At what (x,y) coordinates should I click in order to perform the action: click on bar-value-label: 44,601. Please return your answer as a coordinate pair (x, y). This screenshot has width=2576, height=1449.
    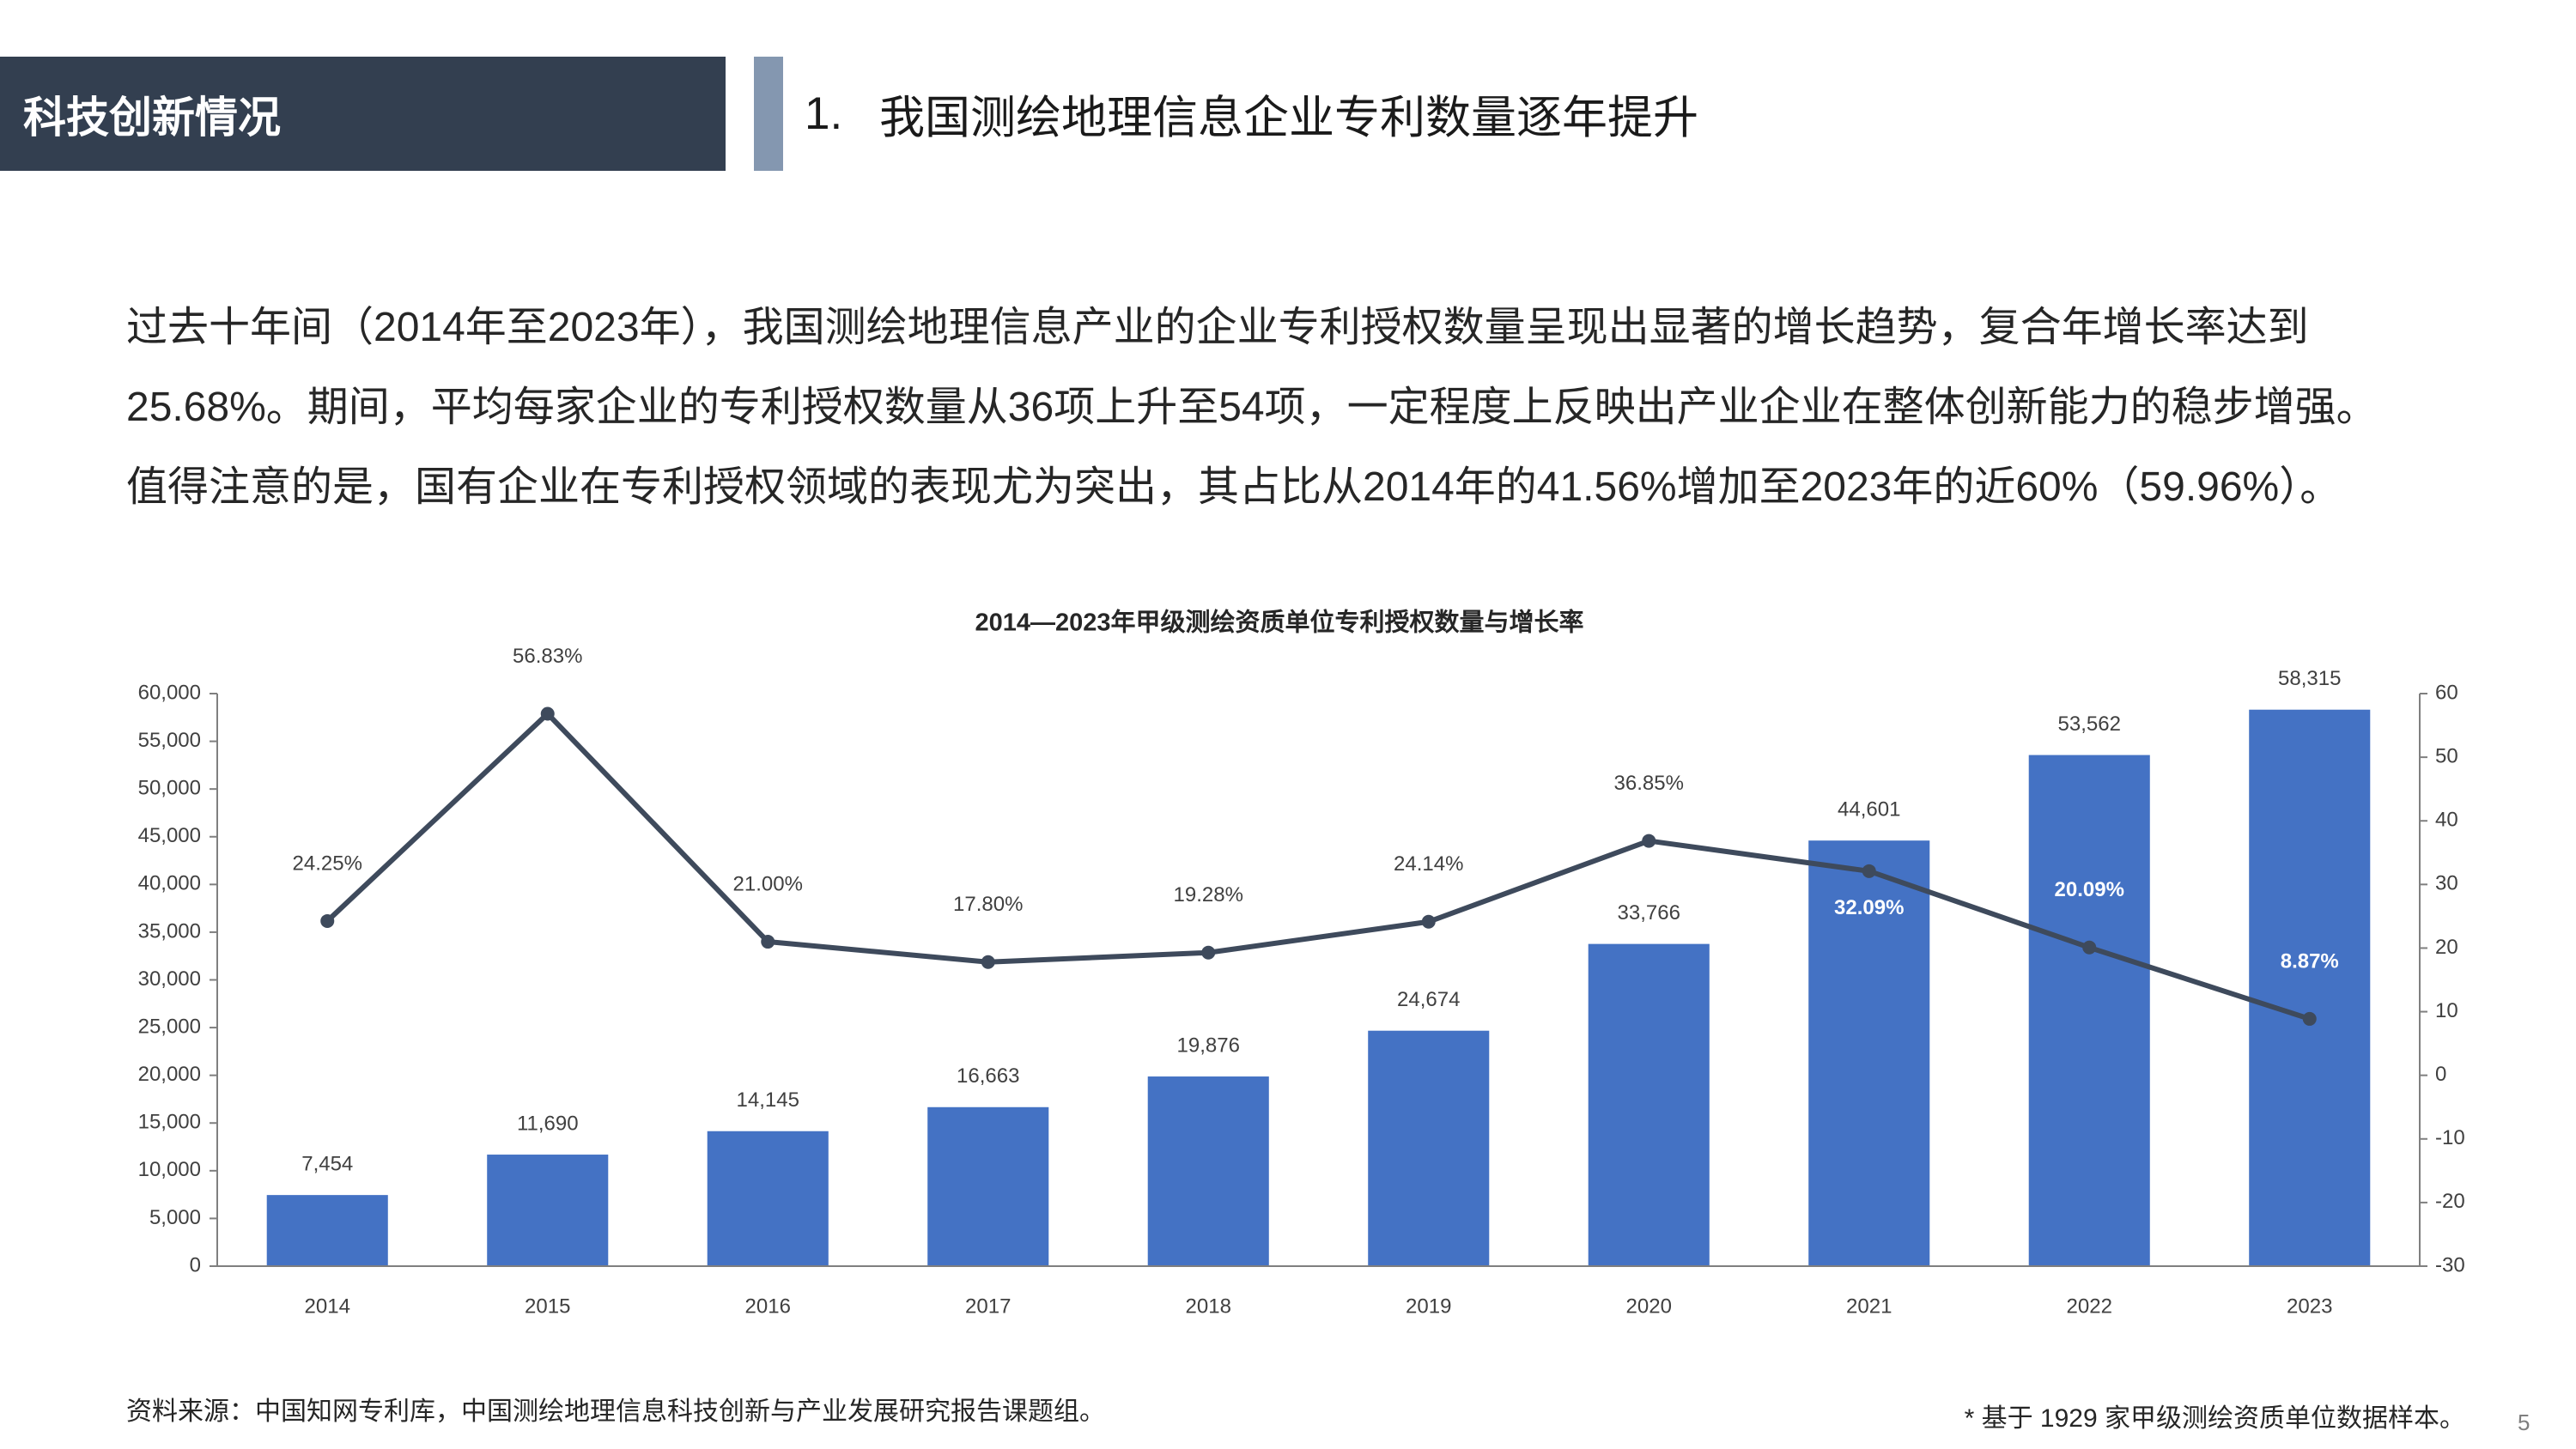
    Looking at the image, I should click on (1869, 810).